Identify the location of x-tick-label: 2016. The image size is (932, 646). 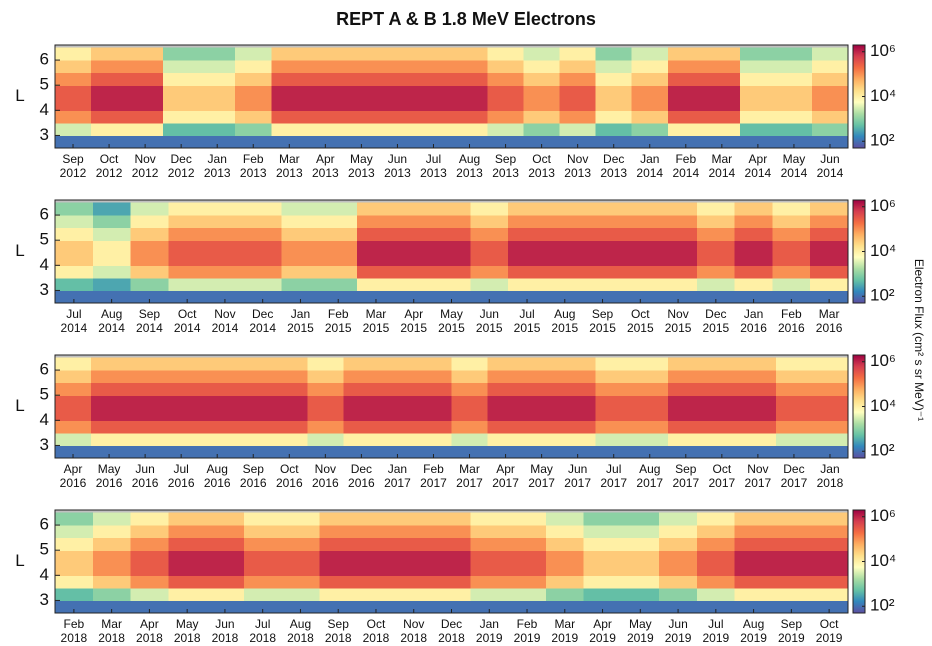
(145, 483).